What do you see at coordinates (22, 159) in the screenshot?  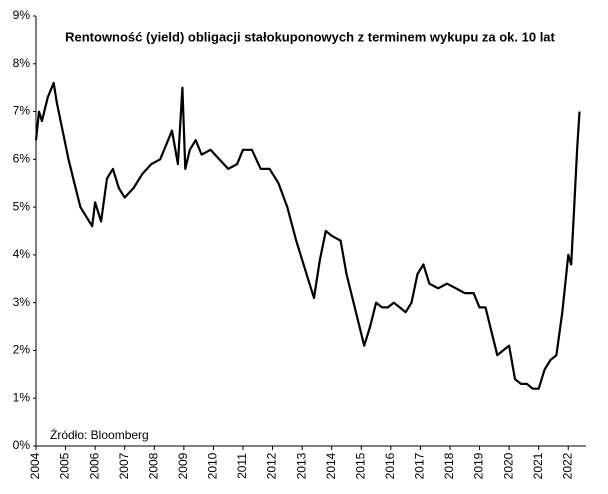 I see `y-tick-label: 6%` at bounding box center [22, 159].